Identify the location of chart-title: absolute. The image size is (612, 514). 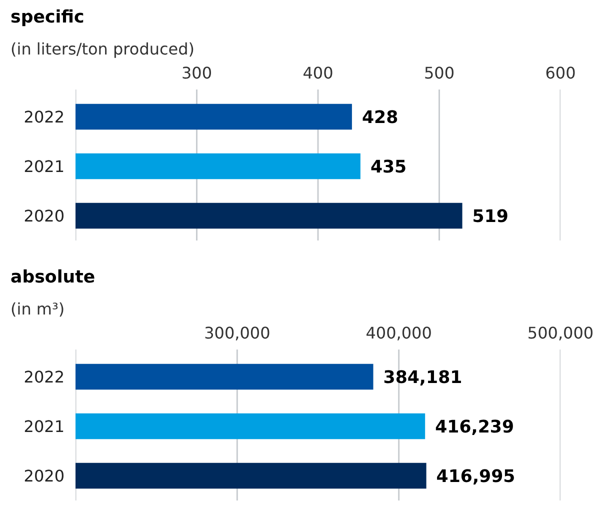
(53, 278).